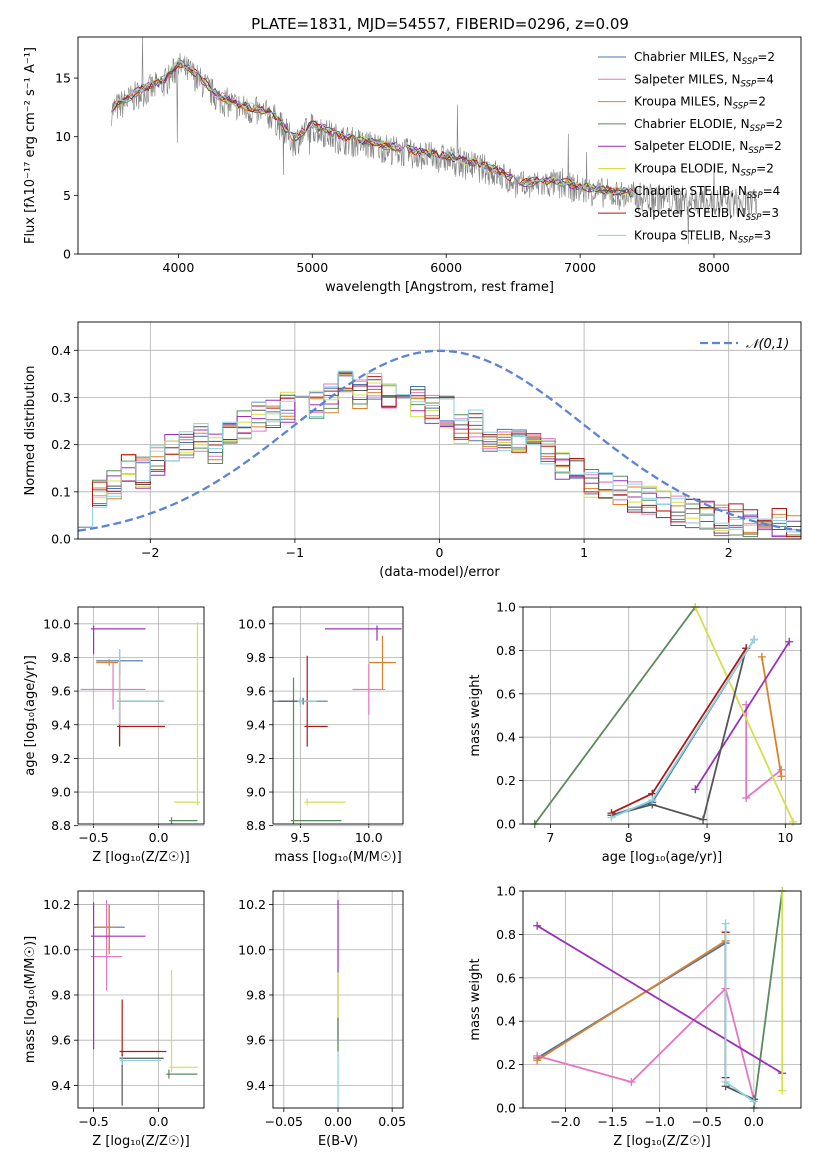 The height and width of the screenshot is (1170, 819). Describe the element at coordinates (506, 1108) in the screenshot. I see `z-weight-y-tick-label: 0.0` at that location.